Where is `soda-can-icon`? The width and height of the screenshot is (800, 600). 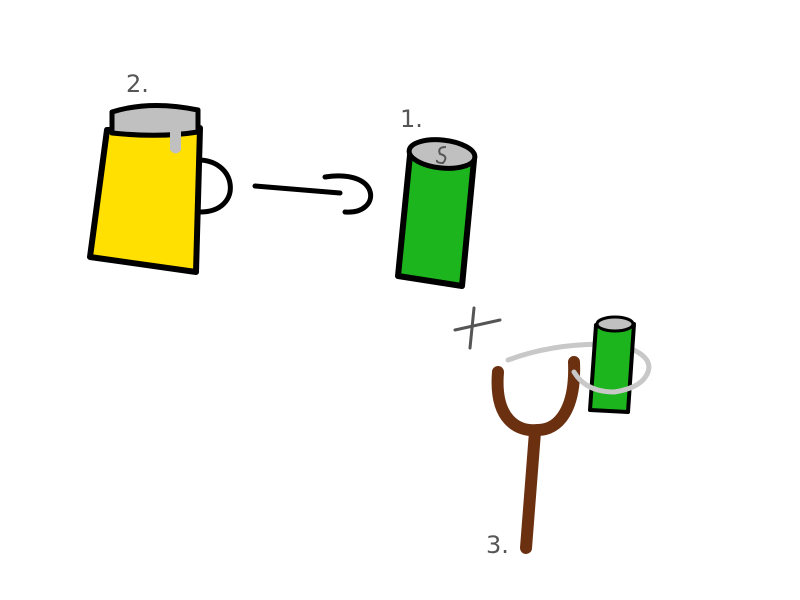 soda-can-icon is located at coordinates (436, 213).